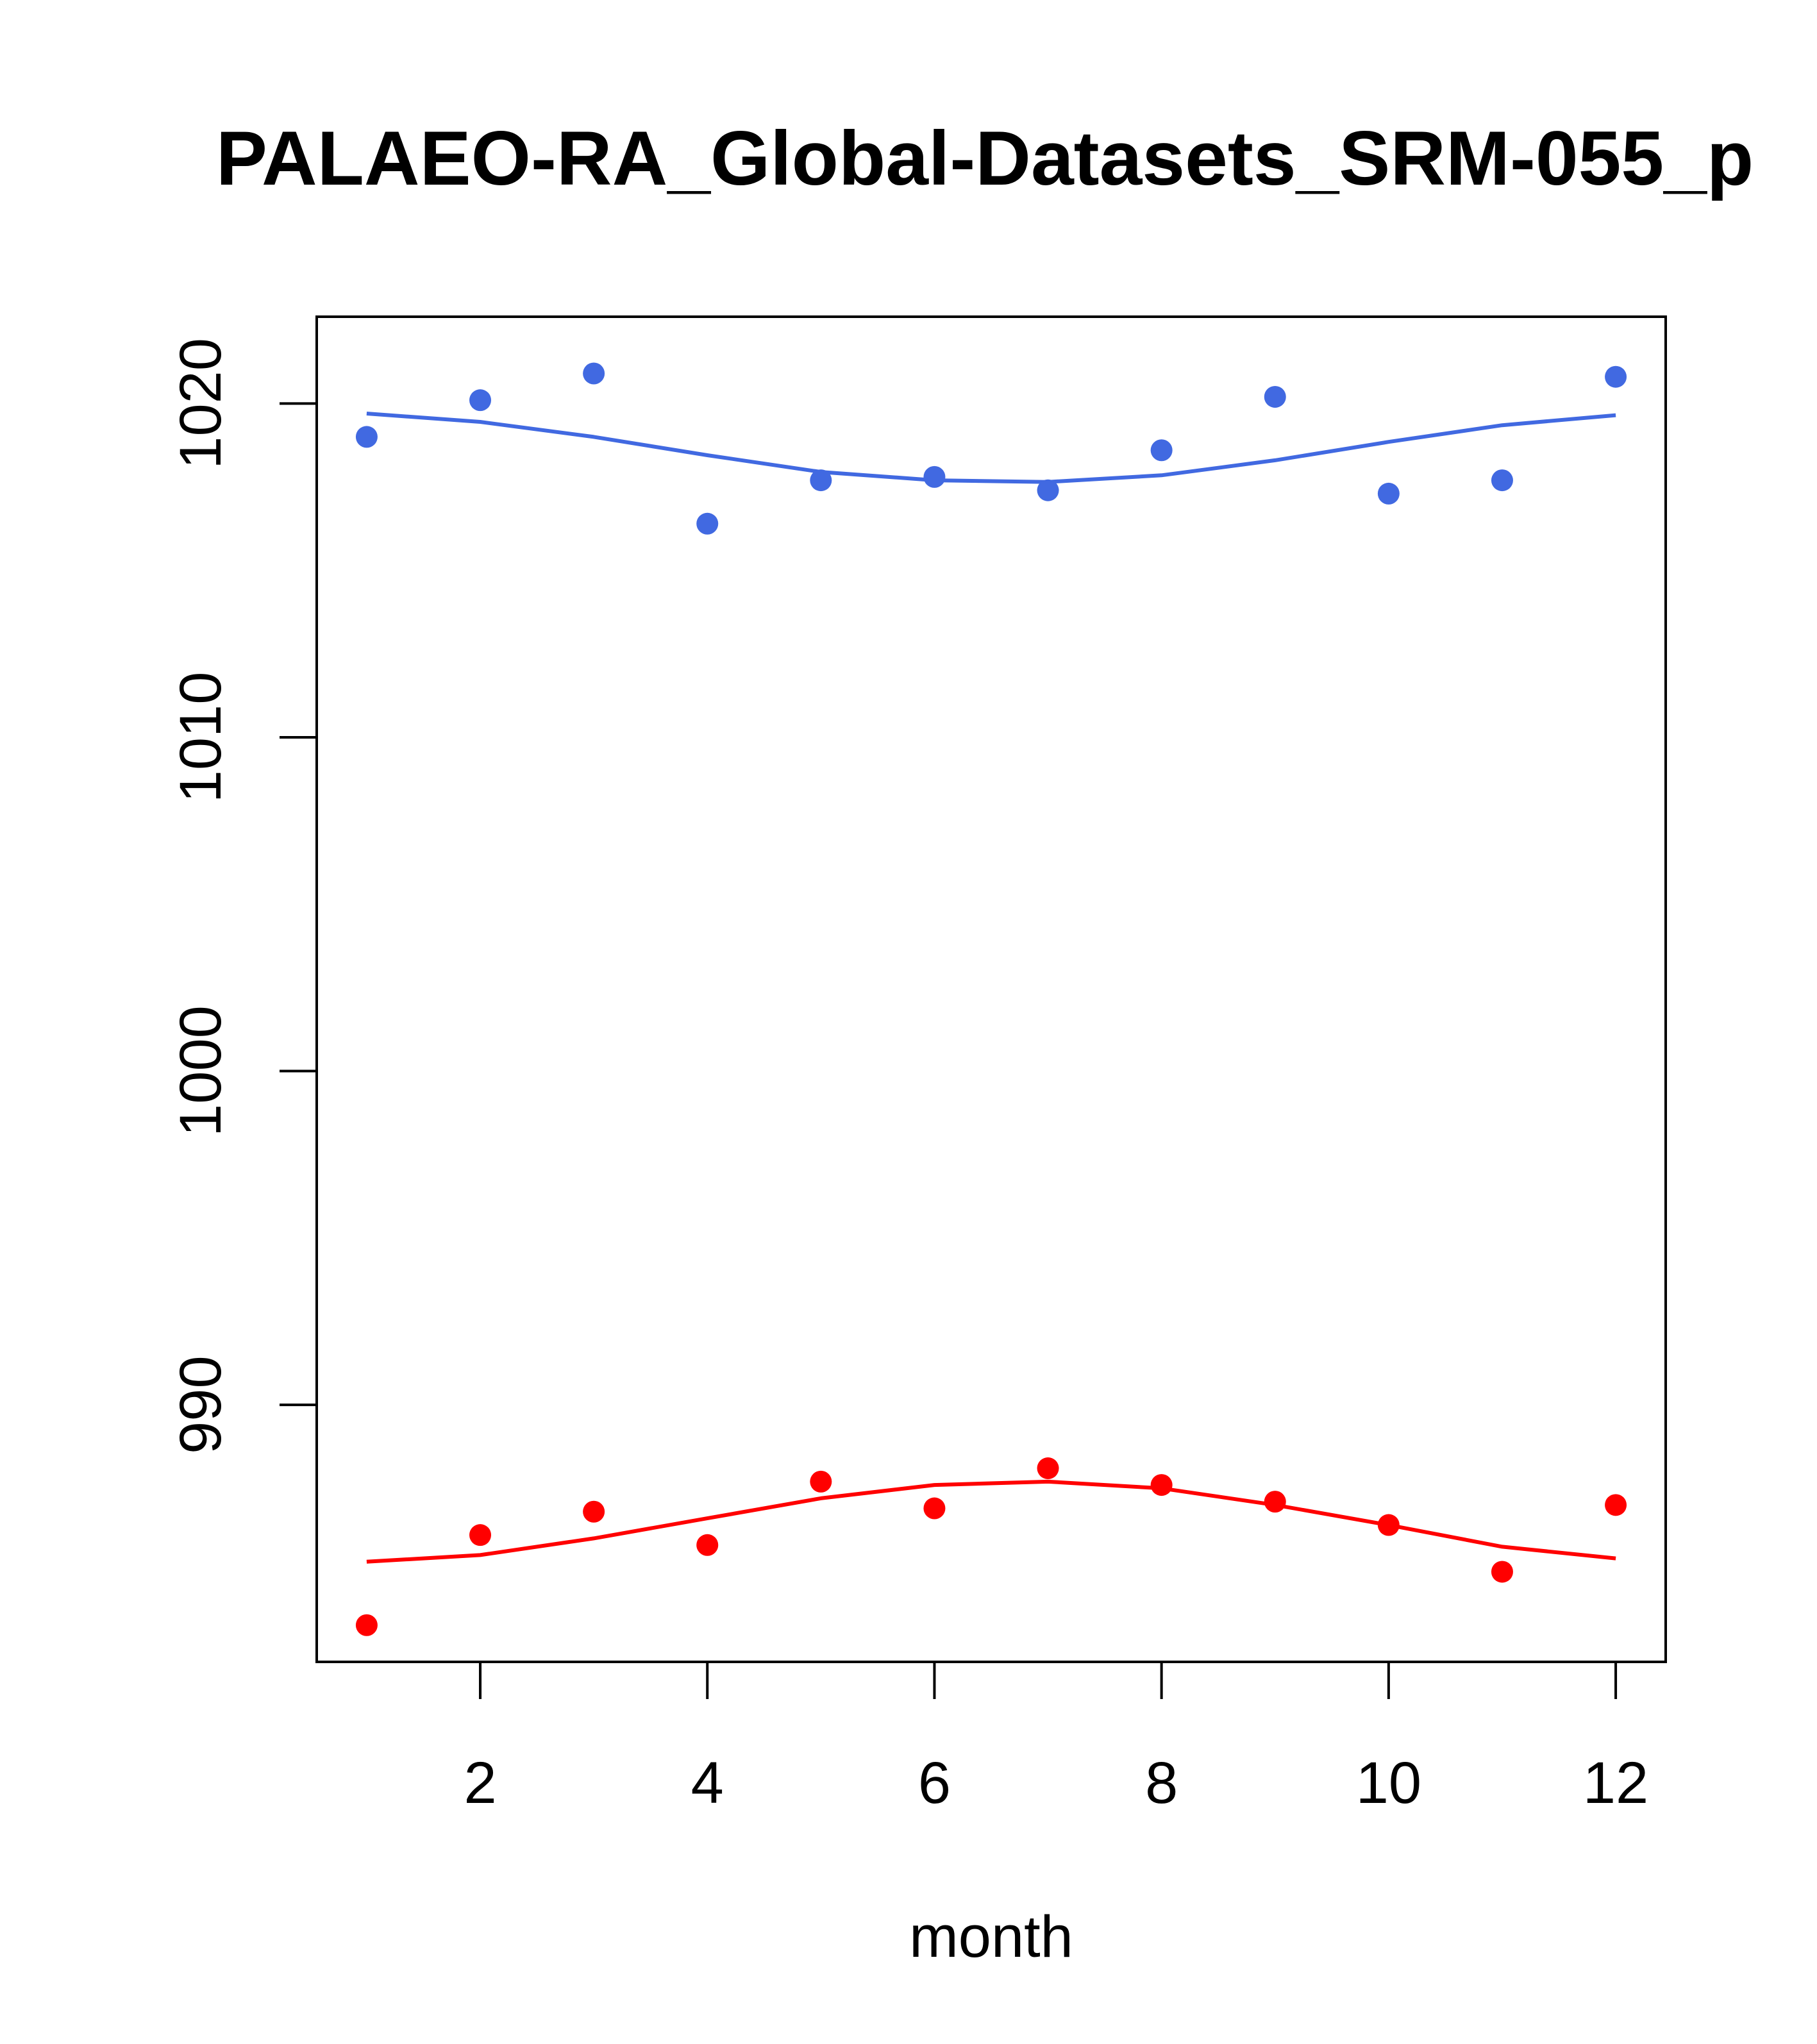 This screenshot has width=1817, height=2044. I want to click on y-axis: 990 1000 1010 1020, so click(243, 896).